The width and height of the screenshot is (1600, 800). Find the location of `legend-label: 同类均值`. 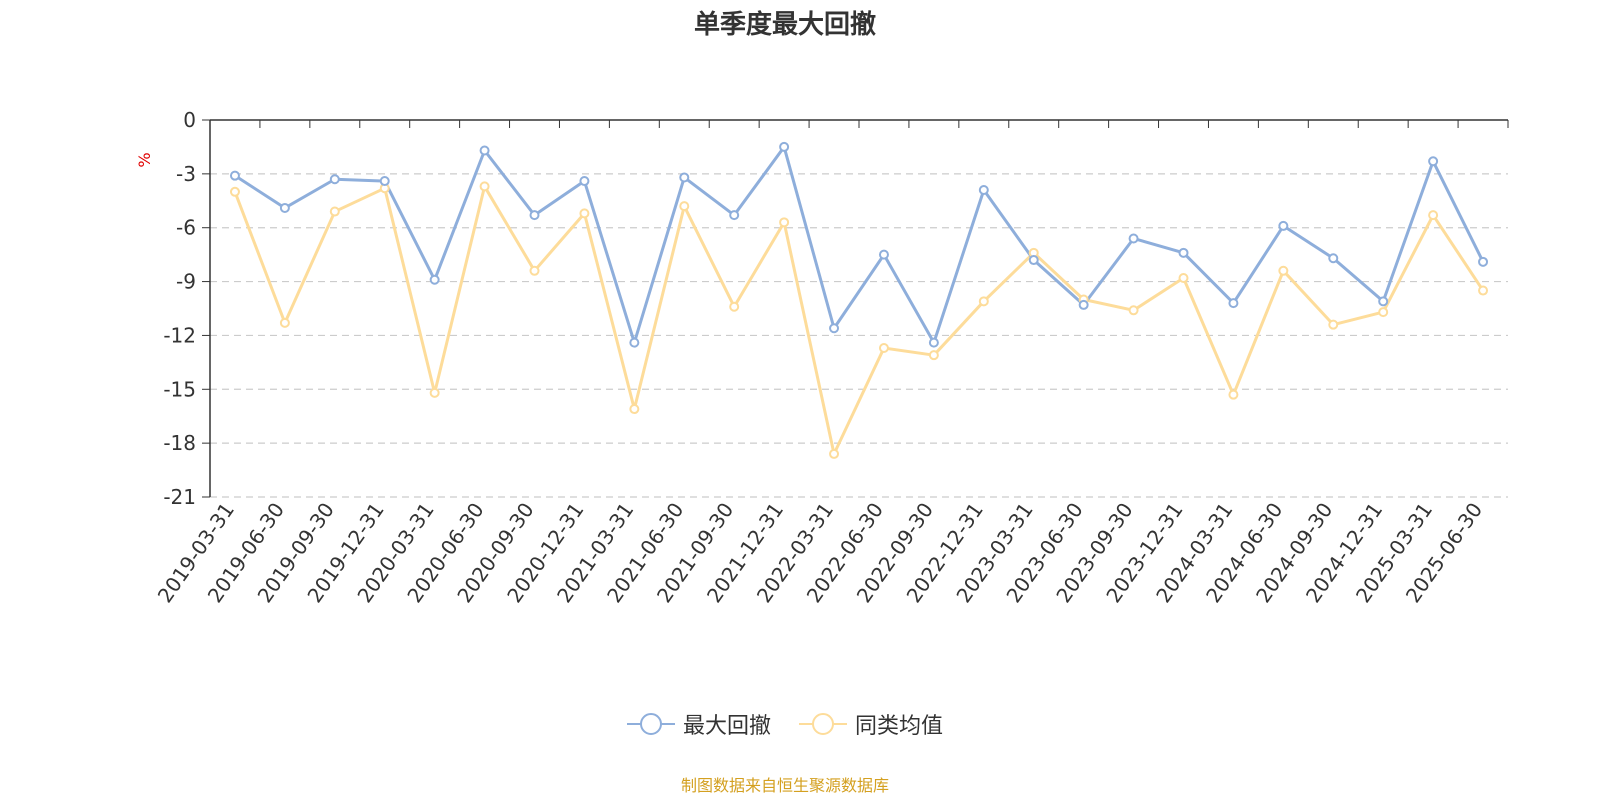

legend-label: 同类均值 is located at coordinates (899, 726).